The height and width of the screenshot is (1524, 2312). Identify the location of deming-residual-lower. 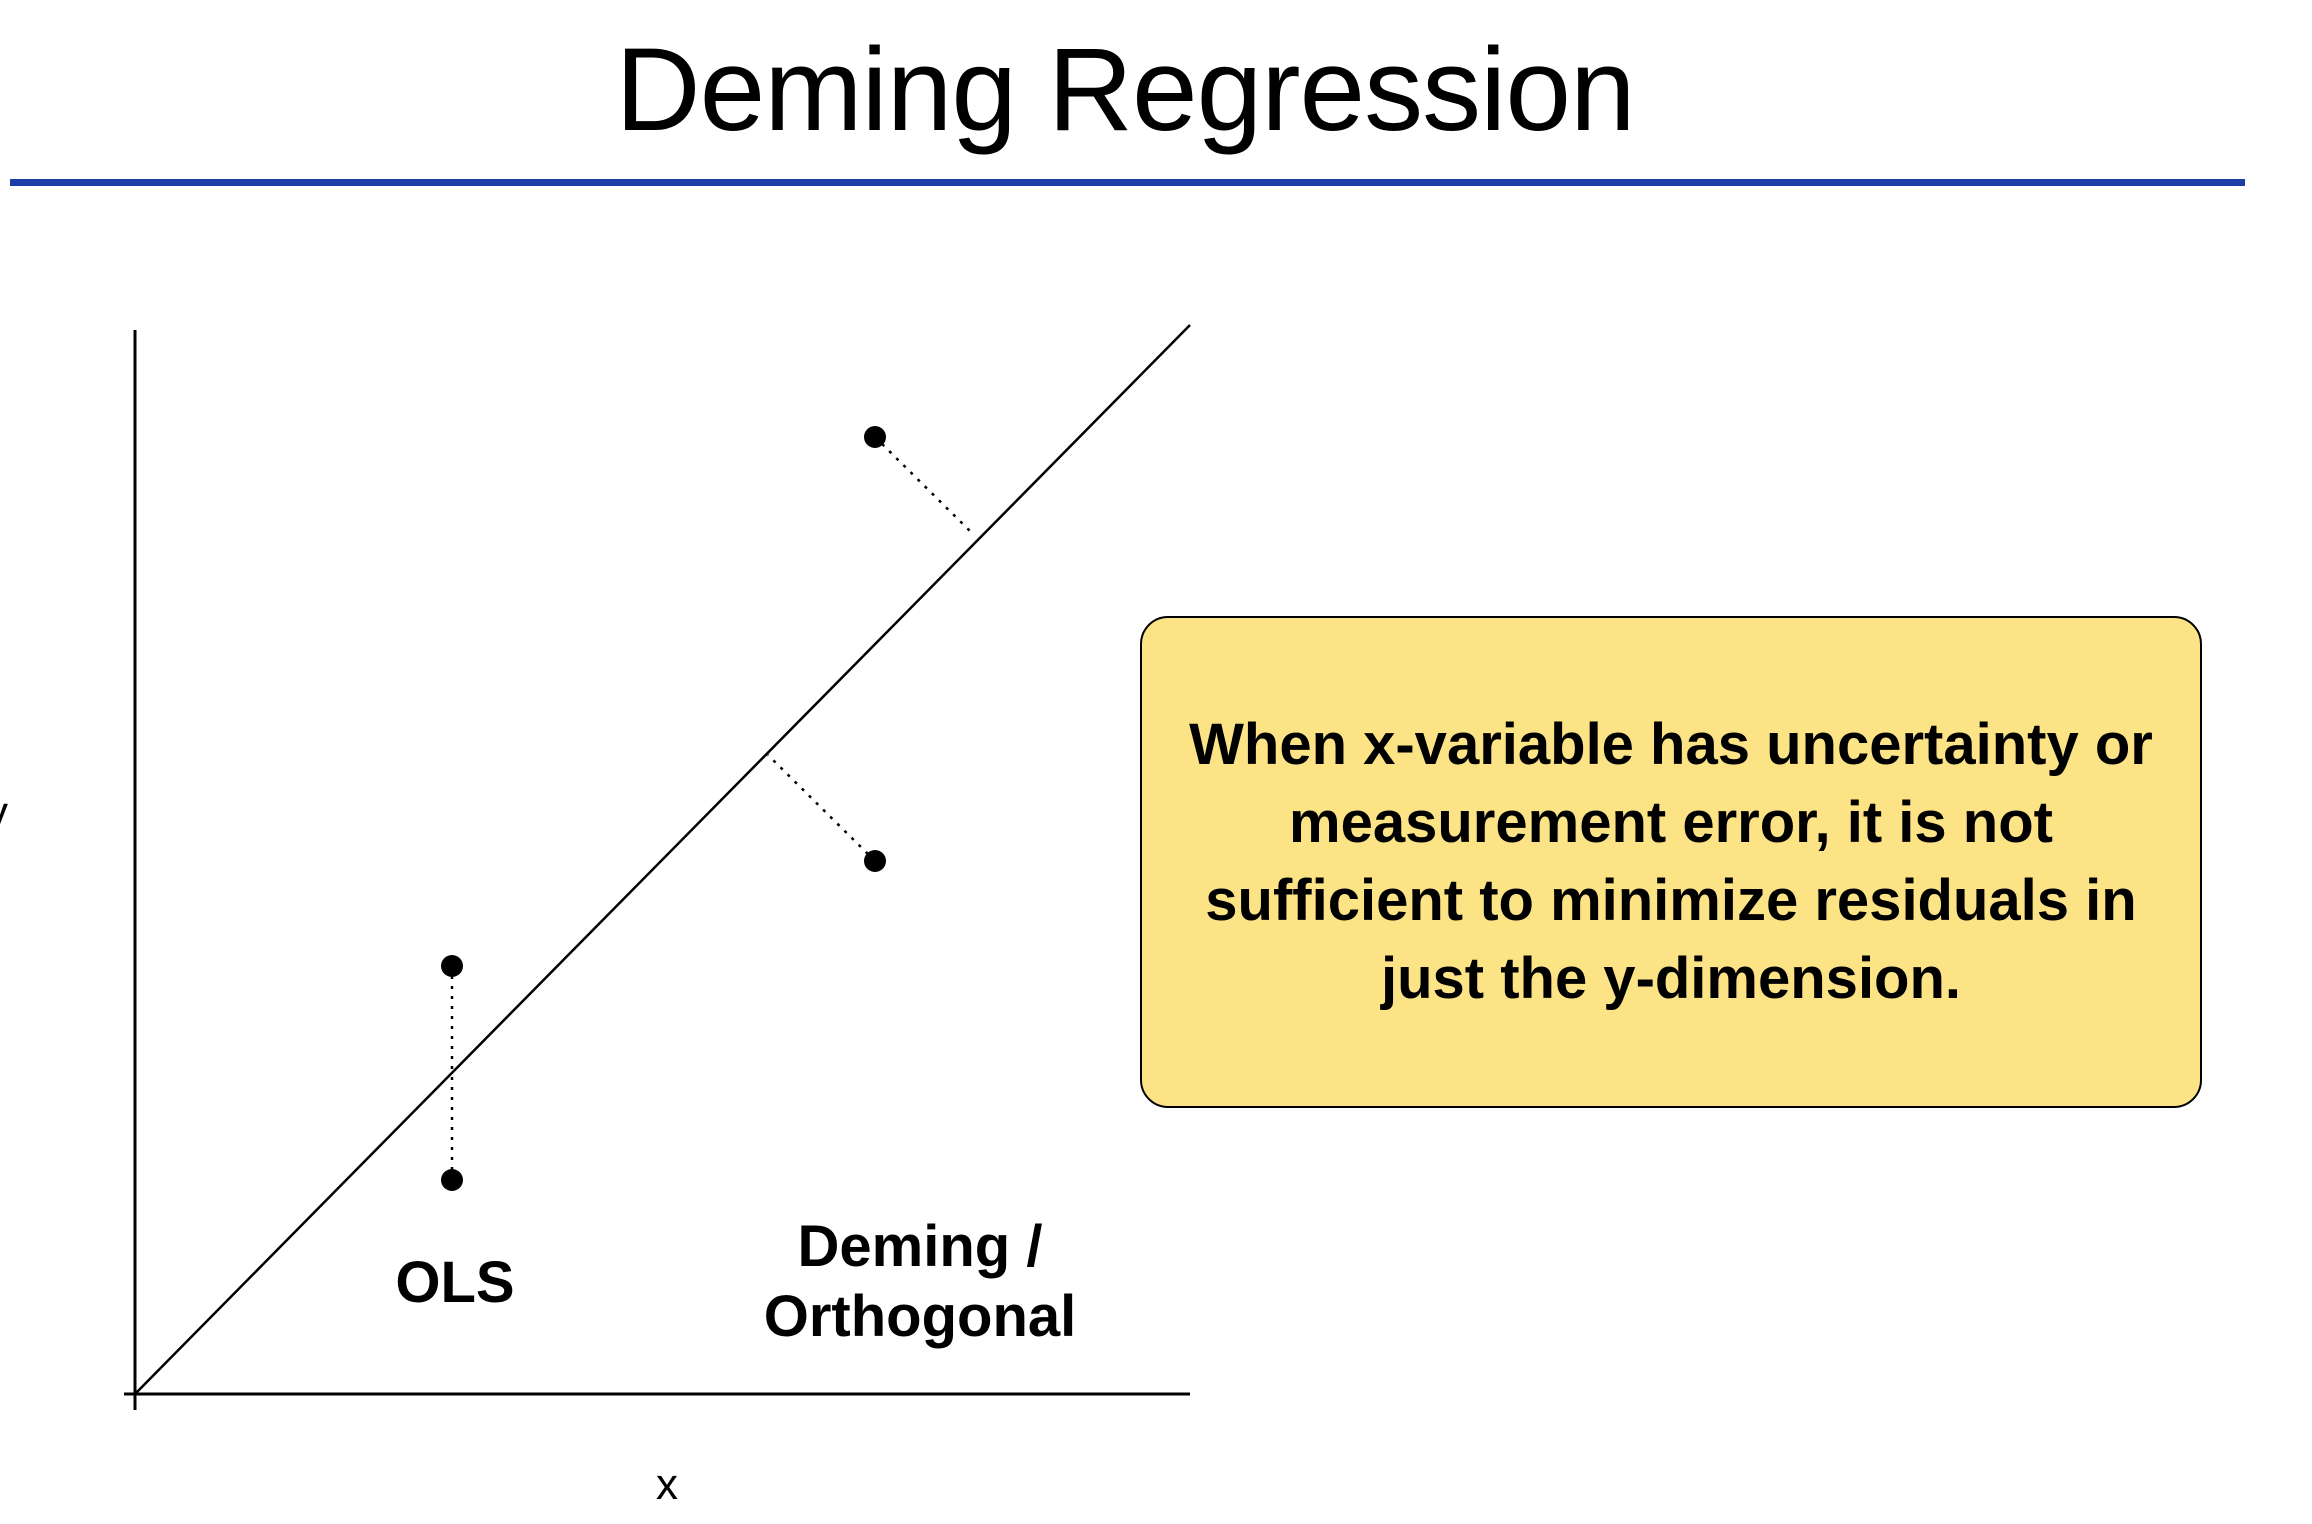
(821, 808).